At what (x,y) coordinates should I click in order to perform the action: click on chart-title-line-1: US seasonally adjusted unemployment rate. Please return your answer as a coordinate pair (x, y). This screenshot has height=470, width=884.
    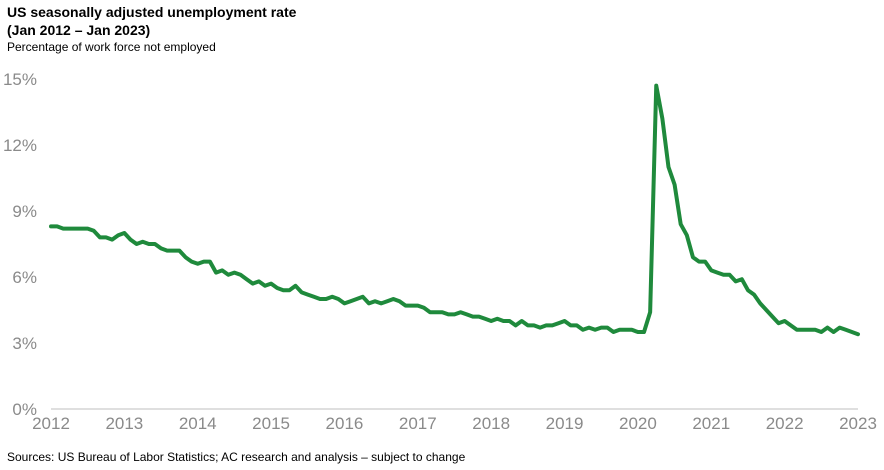
    Looking at the image, I should click on (152, 12).